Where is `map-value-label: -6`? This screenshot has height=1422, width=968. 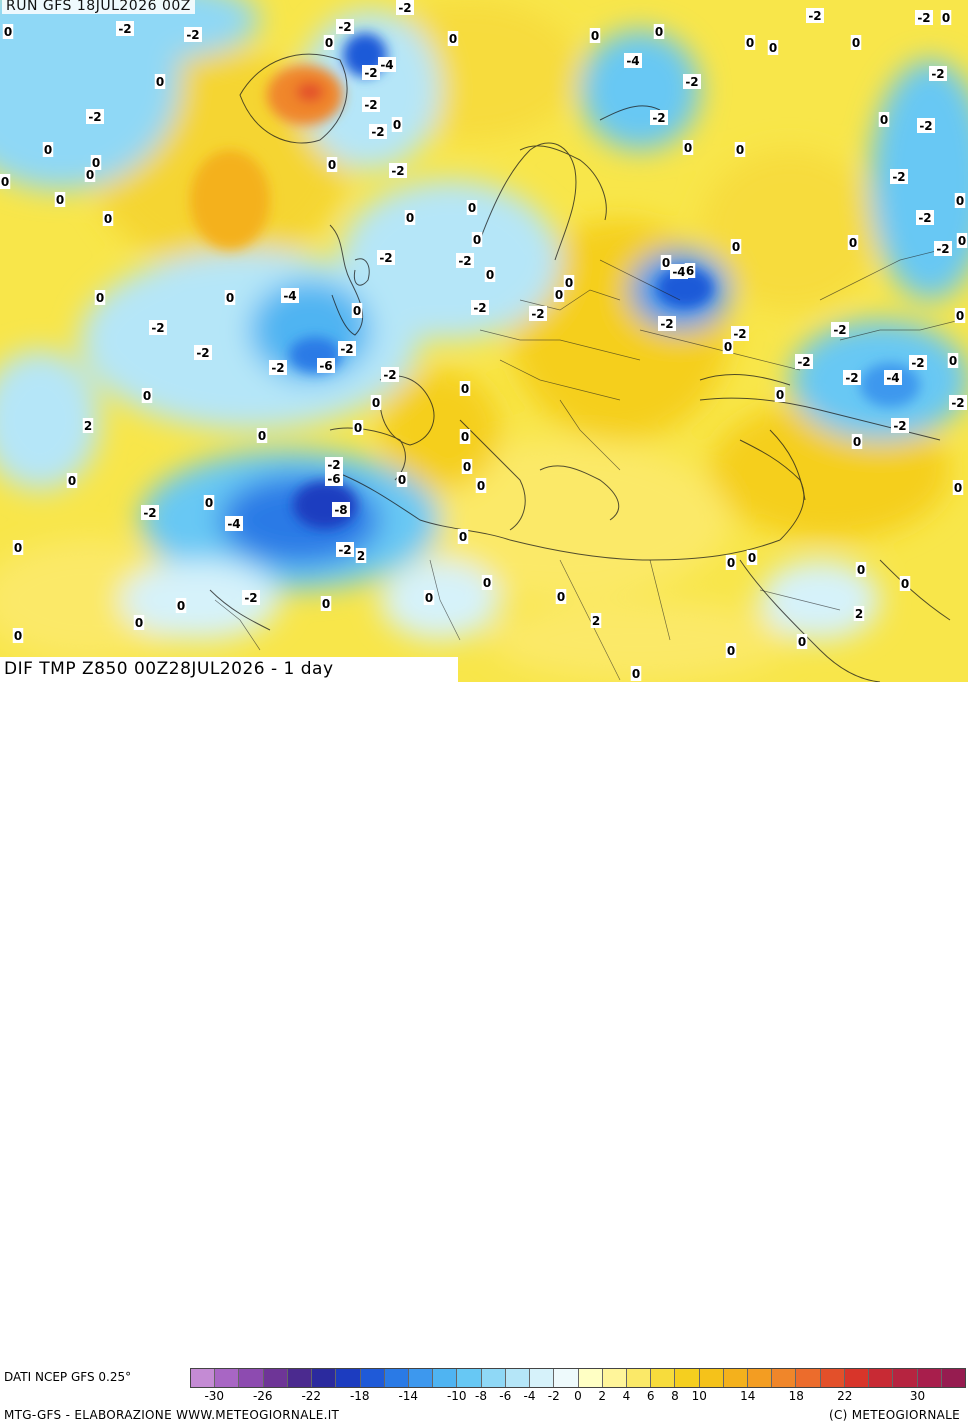
map-value-label: -6 is located at coordinates (334, 478).